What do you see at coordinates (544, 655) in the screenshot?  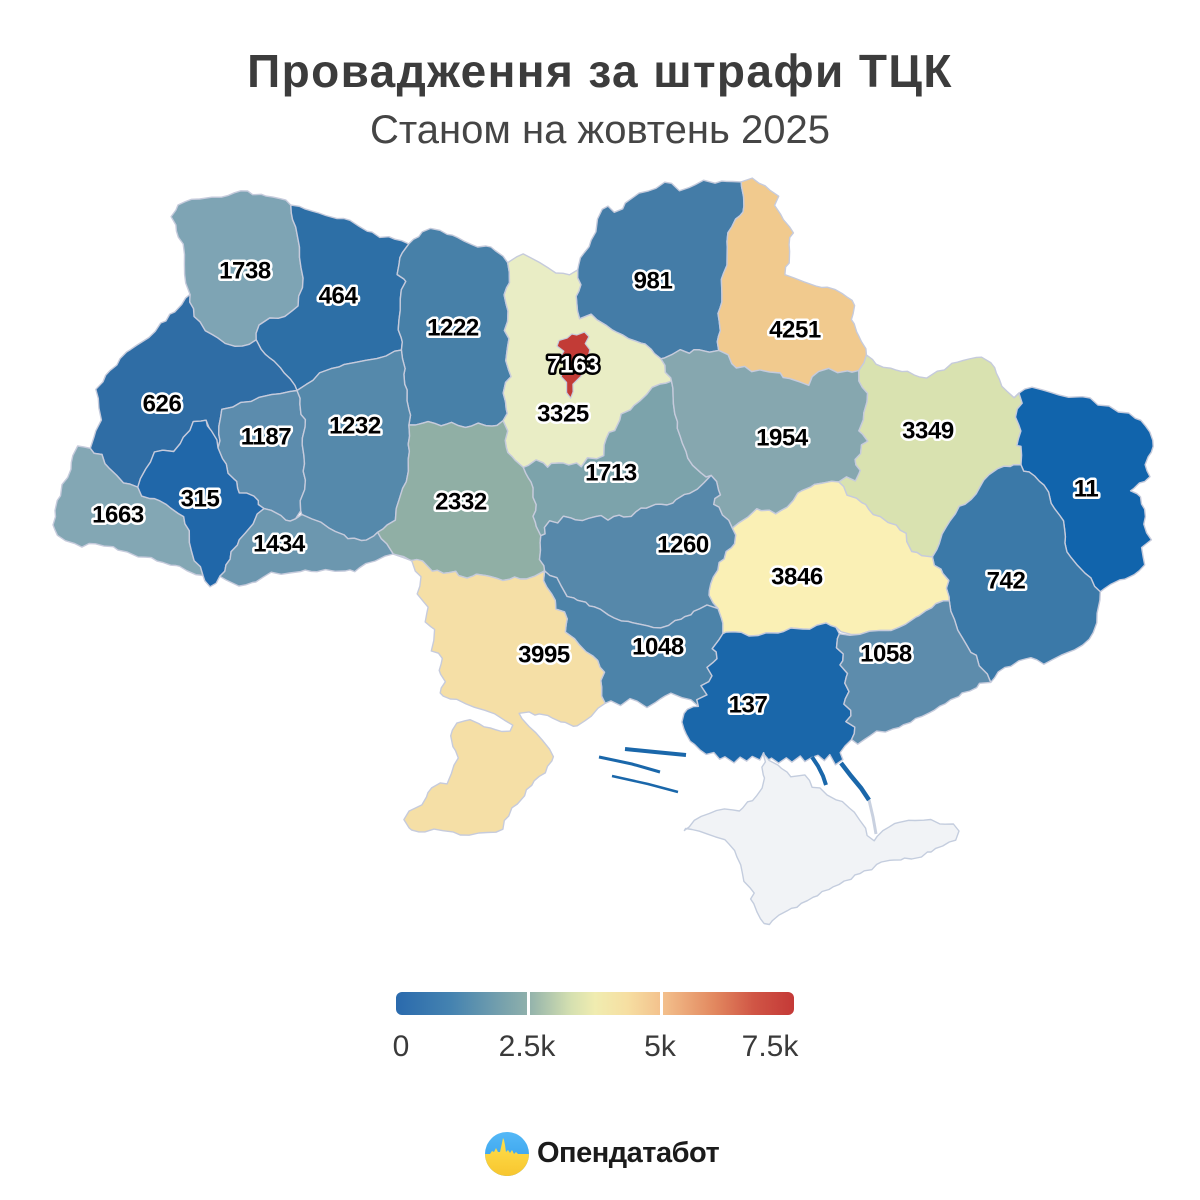 I see `svg-text: 3995` at bounding box center [544, 655].